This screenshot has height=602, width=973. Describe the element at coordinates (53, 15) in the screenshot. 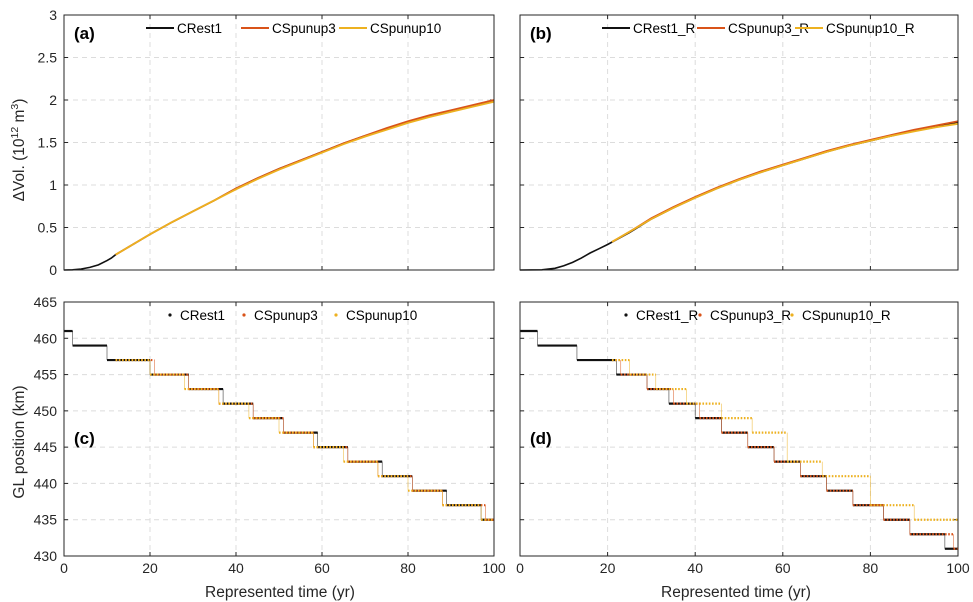

I see `y-tick-label: 3` at that location.